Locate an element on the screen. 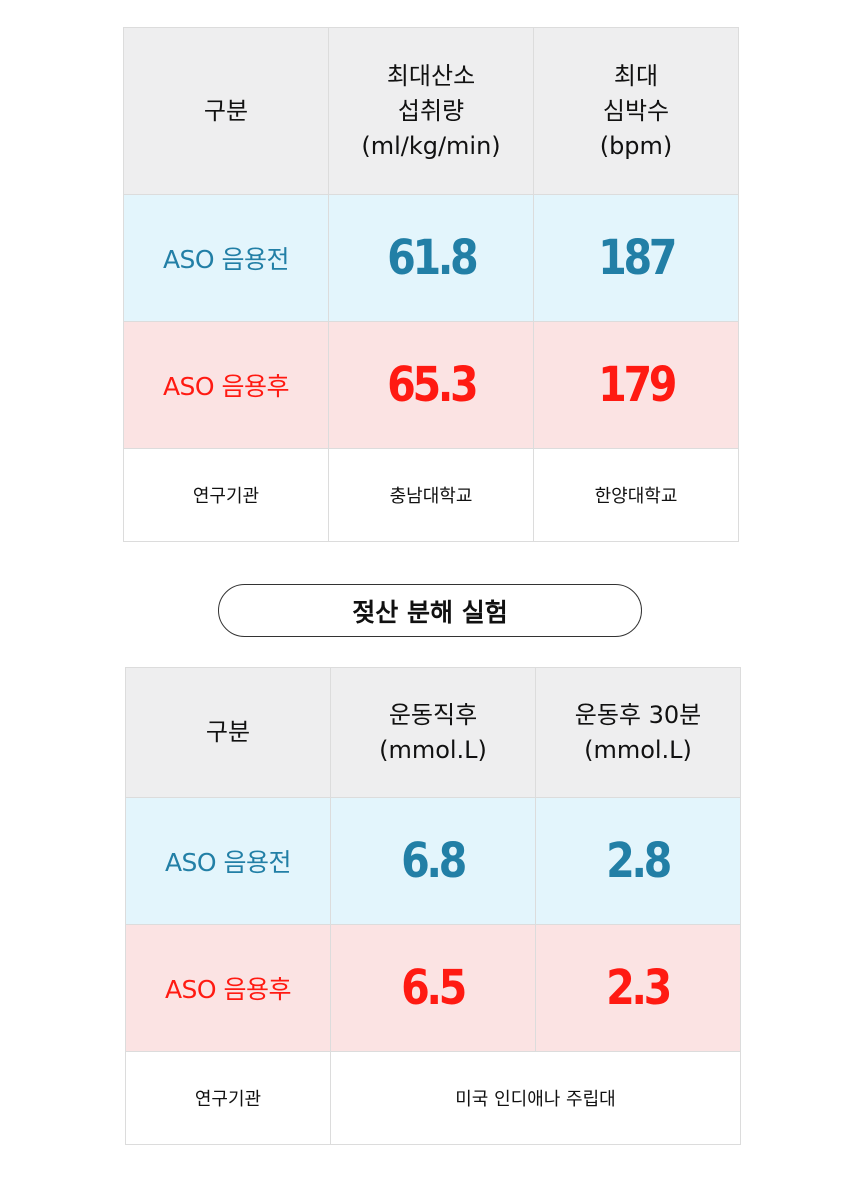  table-header-row: 구분 운동직후 (mmol.L) 운동후 30분 (mmol.L) is located at coordinates (433, 732).